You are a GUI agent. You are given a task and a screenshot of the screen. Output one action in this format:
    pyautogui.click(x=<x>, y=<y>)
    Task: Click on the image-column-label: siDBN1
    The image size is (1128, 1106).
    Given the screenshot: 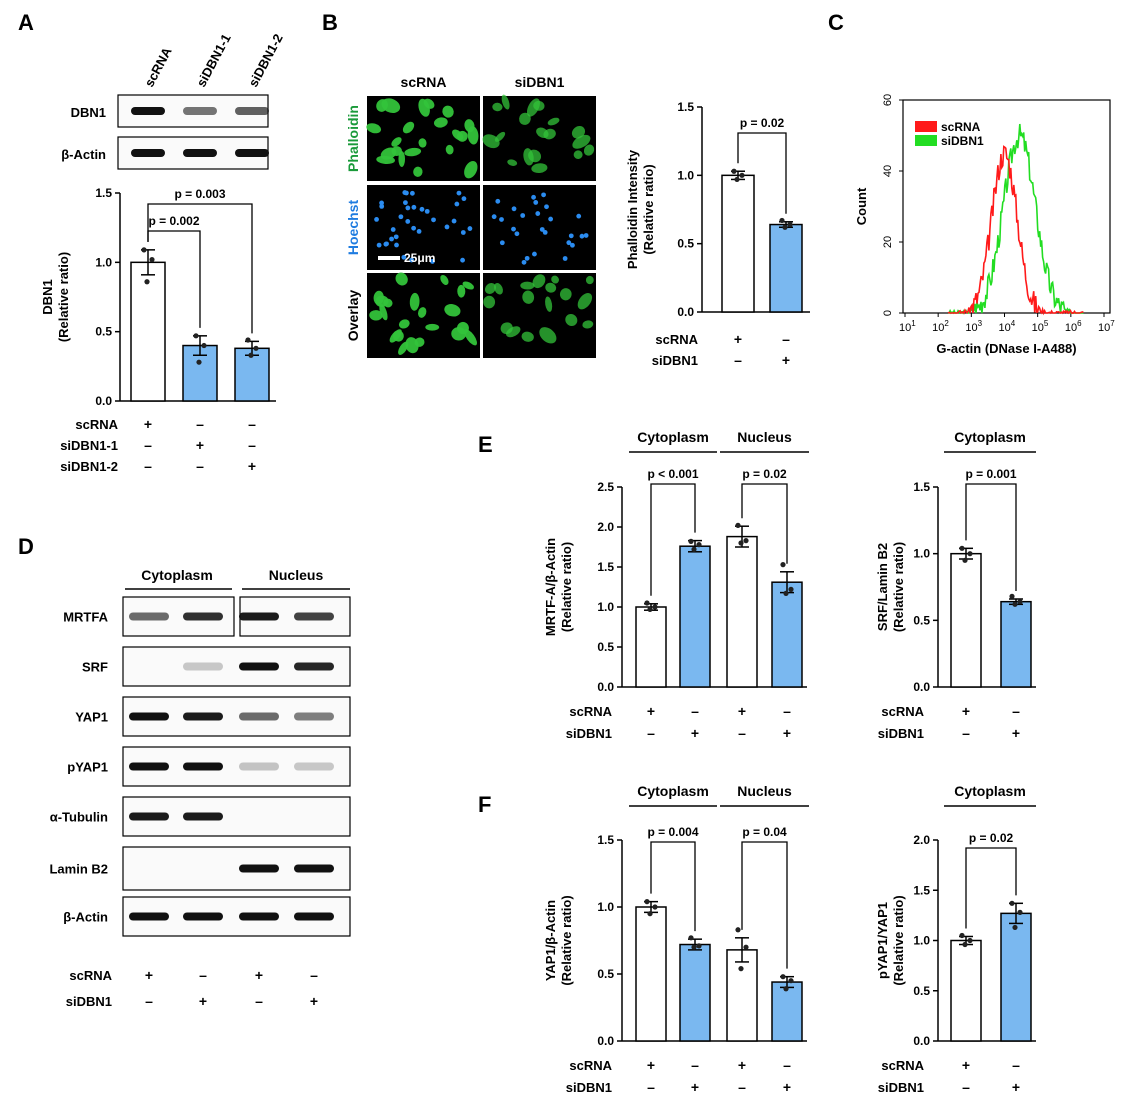 What is the action you would take?
    pyautogui.click(x=540, y=82)
    